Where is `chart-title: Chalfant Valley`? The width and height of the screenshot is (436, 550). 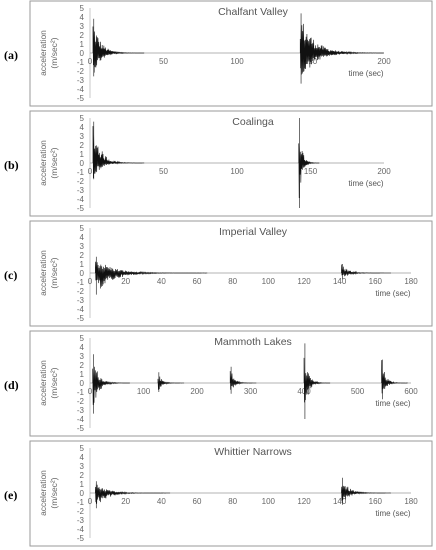 chart-title: Chalfant Valley is located at coordinates (253, 12).